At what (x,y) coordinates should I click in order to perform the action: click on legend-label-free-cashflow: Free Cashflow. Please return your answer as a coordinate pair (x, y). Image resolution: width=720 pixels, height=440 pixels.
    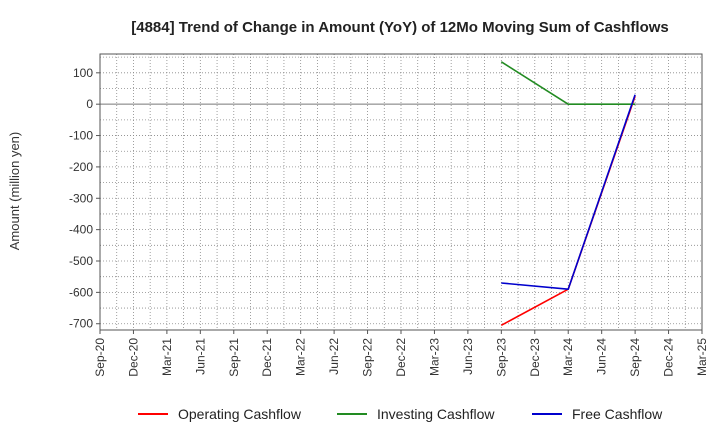
    Looking at the image, I should click on (617, 414).